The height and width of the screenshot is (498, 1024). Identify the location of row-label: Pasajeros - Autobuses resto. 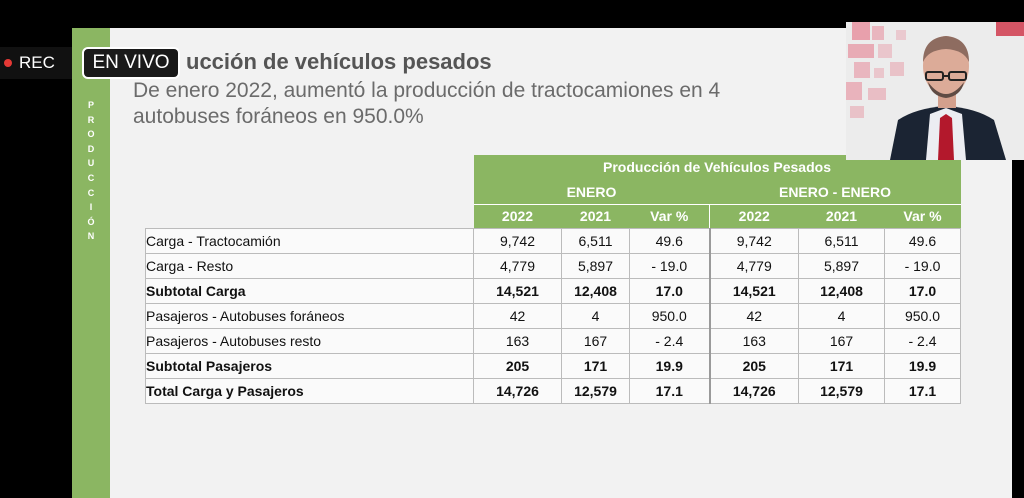
(309, 341).